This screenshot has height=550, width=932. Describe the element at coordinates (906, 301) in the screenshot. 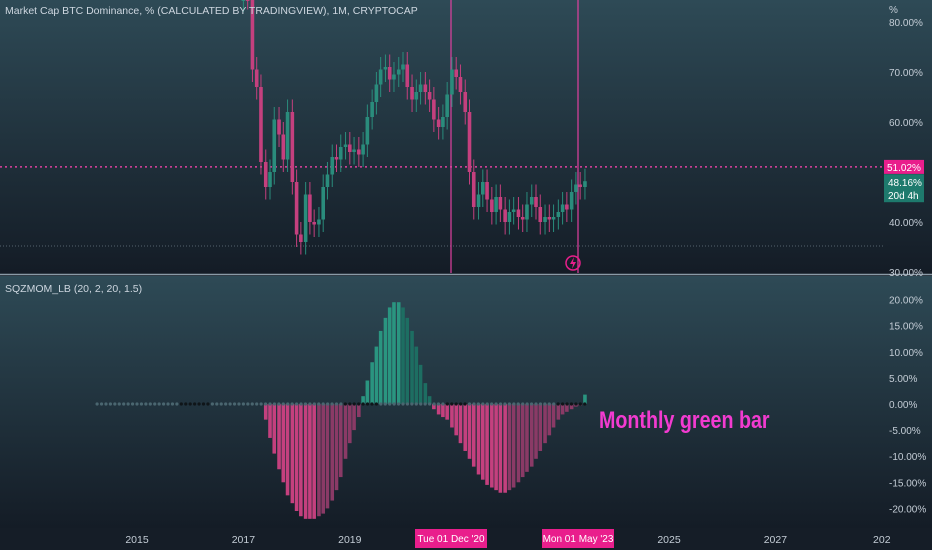

I see `y-tick-label: 20.00%` at that location.